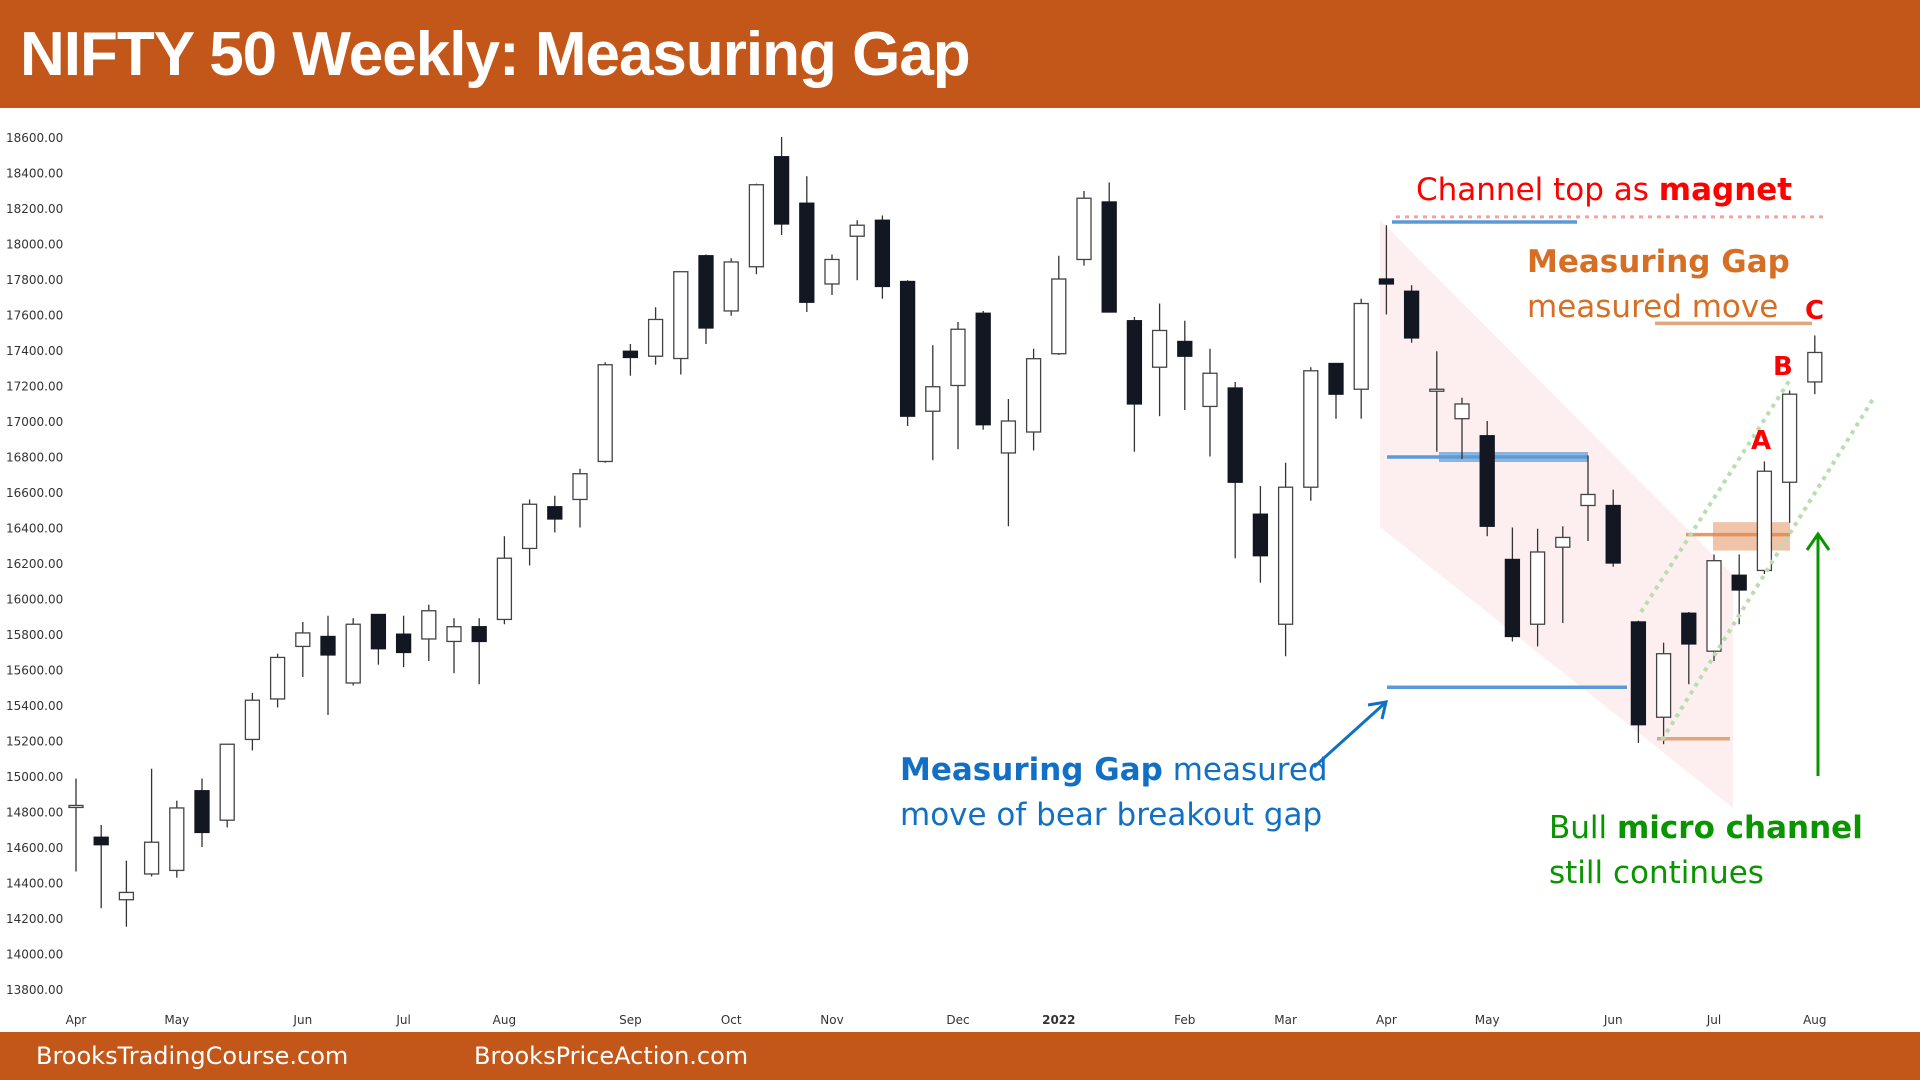  I want to click on y-tick-label: 14400.00, so click(34, 884).